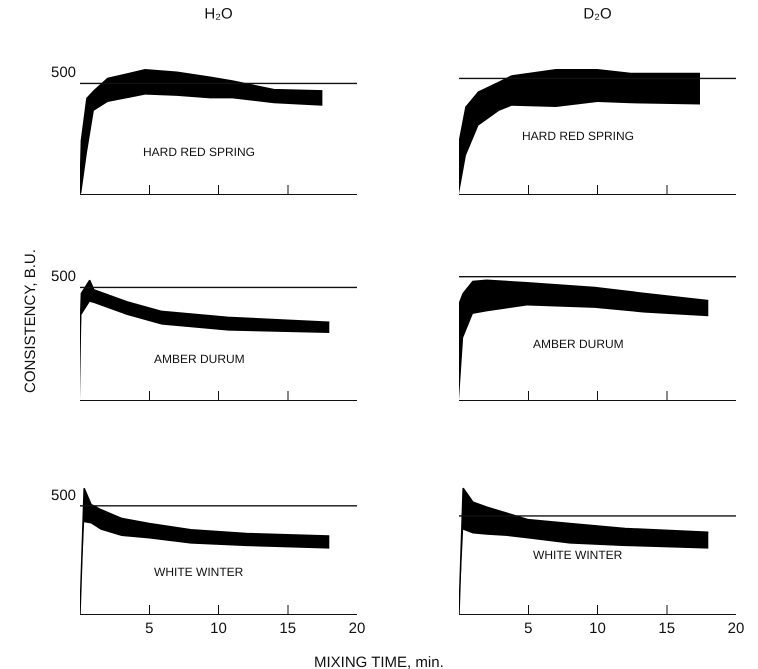 This screenshot has width=758, height=669. What do you see at coordinates (30, 321) in the screenshot?
I see `y-axis-title: CONSISTENCY, B.U.` at bounding box center [30, 321].